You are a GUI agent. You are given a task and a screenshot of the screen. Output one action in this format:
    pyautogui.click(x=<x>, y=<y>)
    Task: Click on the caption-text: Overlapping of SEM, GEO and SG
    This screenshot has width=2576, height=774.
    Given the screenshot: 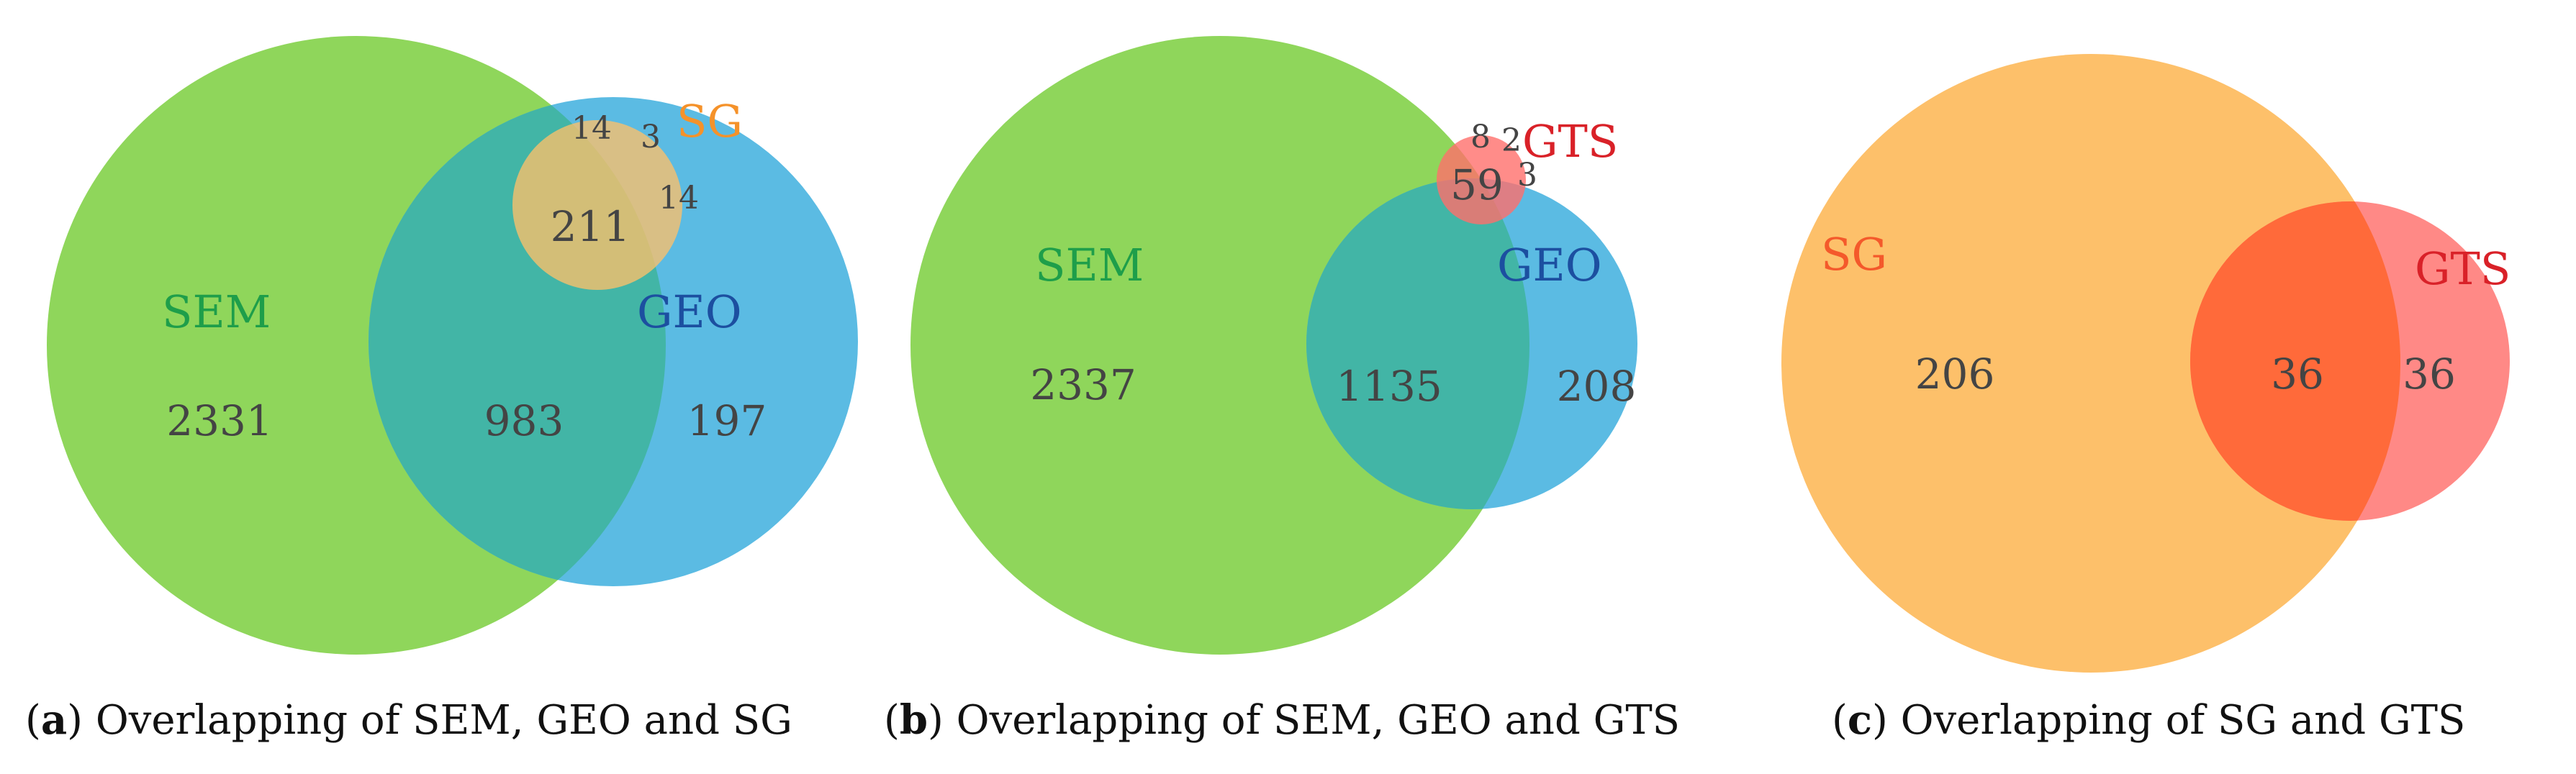 What is the action you would take?
    pyautogui.click(x=443, y=721)
    